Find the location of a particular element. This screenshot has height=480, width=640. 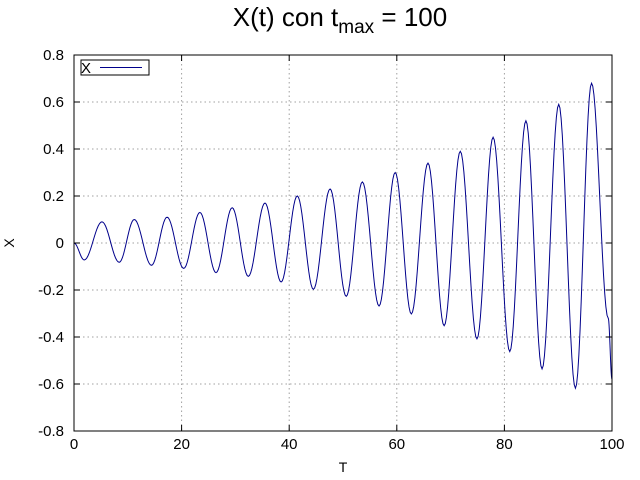

x-tick-label: 0 is located at coordinates (74, 444).